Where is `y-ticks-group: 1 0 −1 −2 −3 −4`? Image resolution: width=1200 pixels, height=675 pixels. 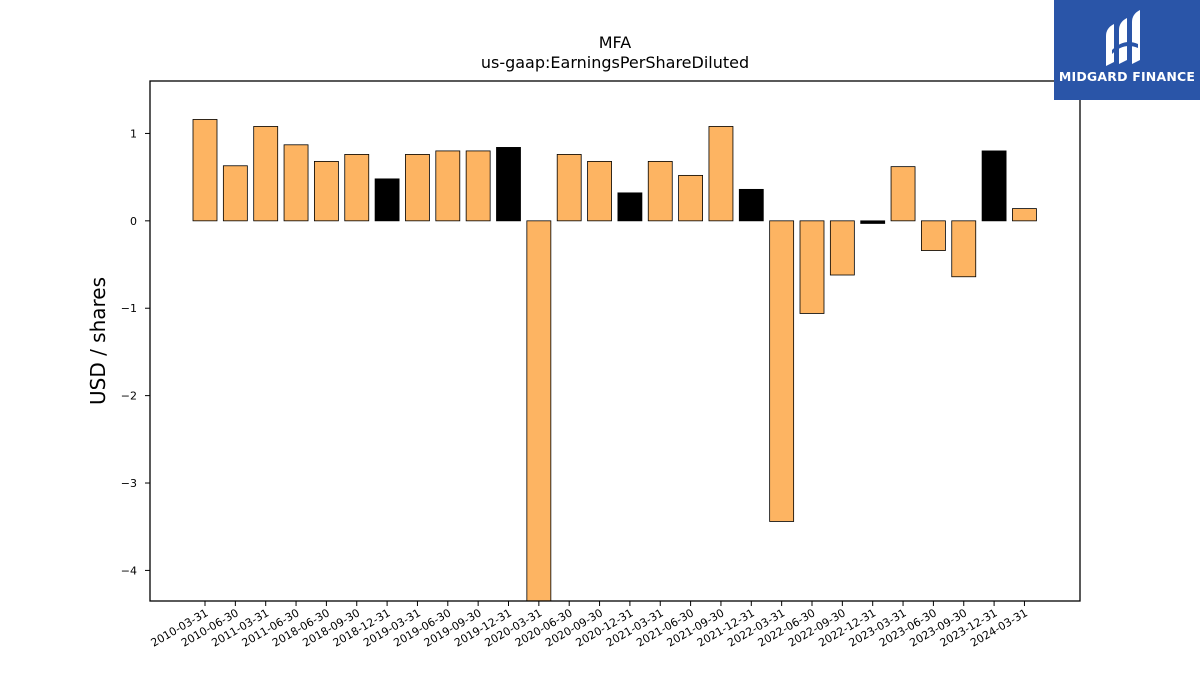 y-ticks-group: 1 0 −1 −2 −3 −4 is located at coordinates (135, 352).